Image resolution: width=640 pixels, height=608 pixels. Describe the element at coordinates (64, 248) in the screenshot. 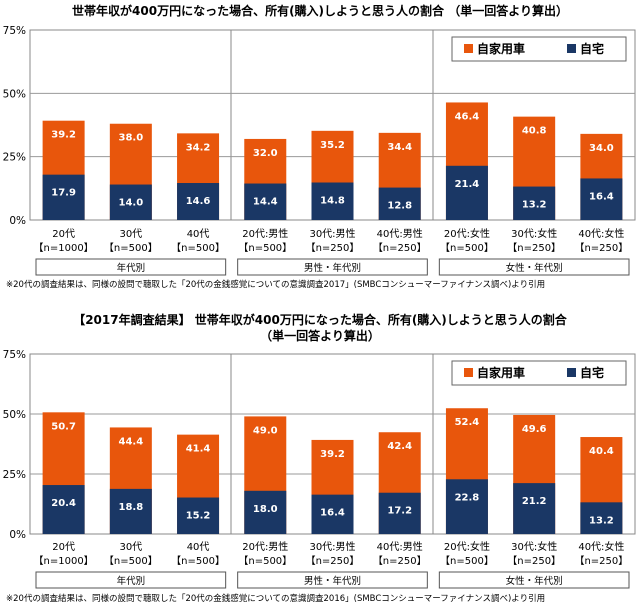

I see `sample-size-label: 【n=1000】` at that location.